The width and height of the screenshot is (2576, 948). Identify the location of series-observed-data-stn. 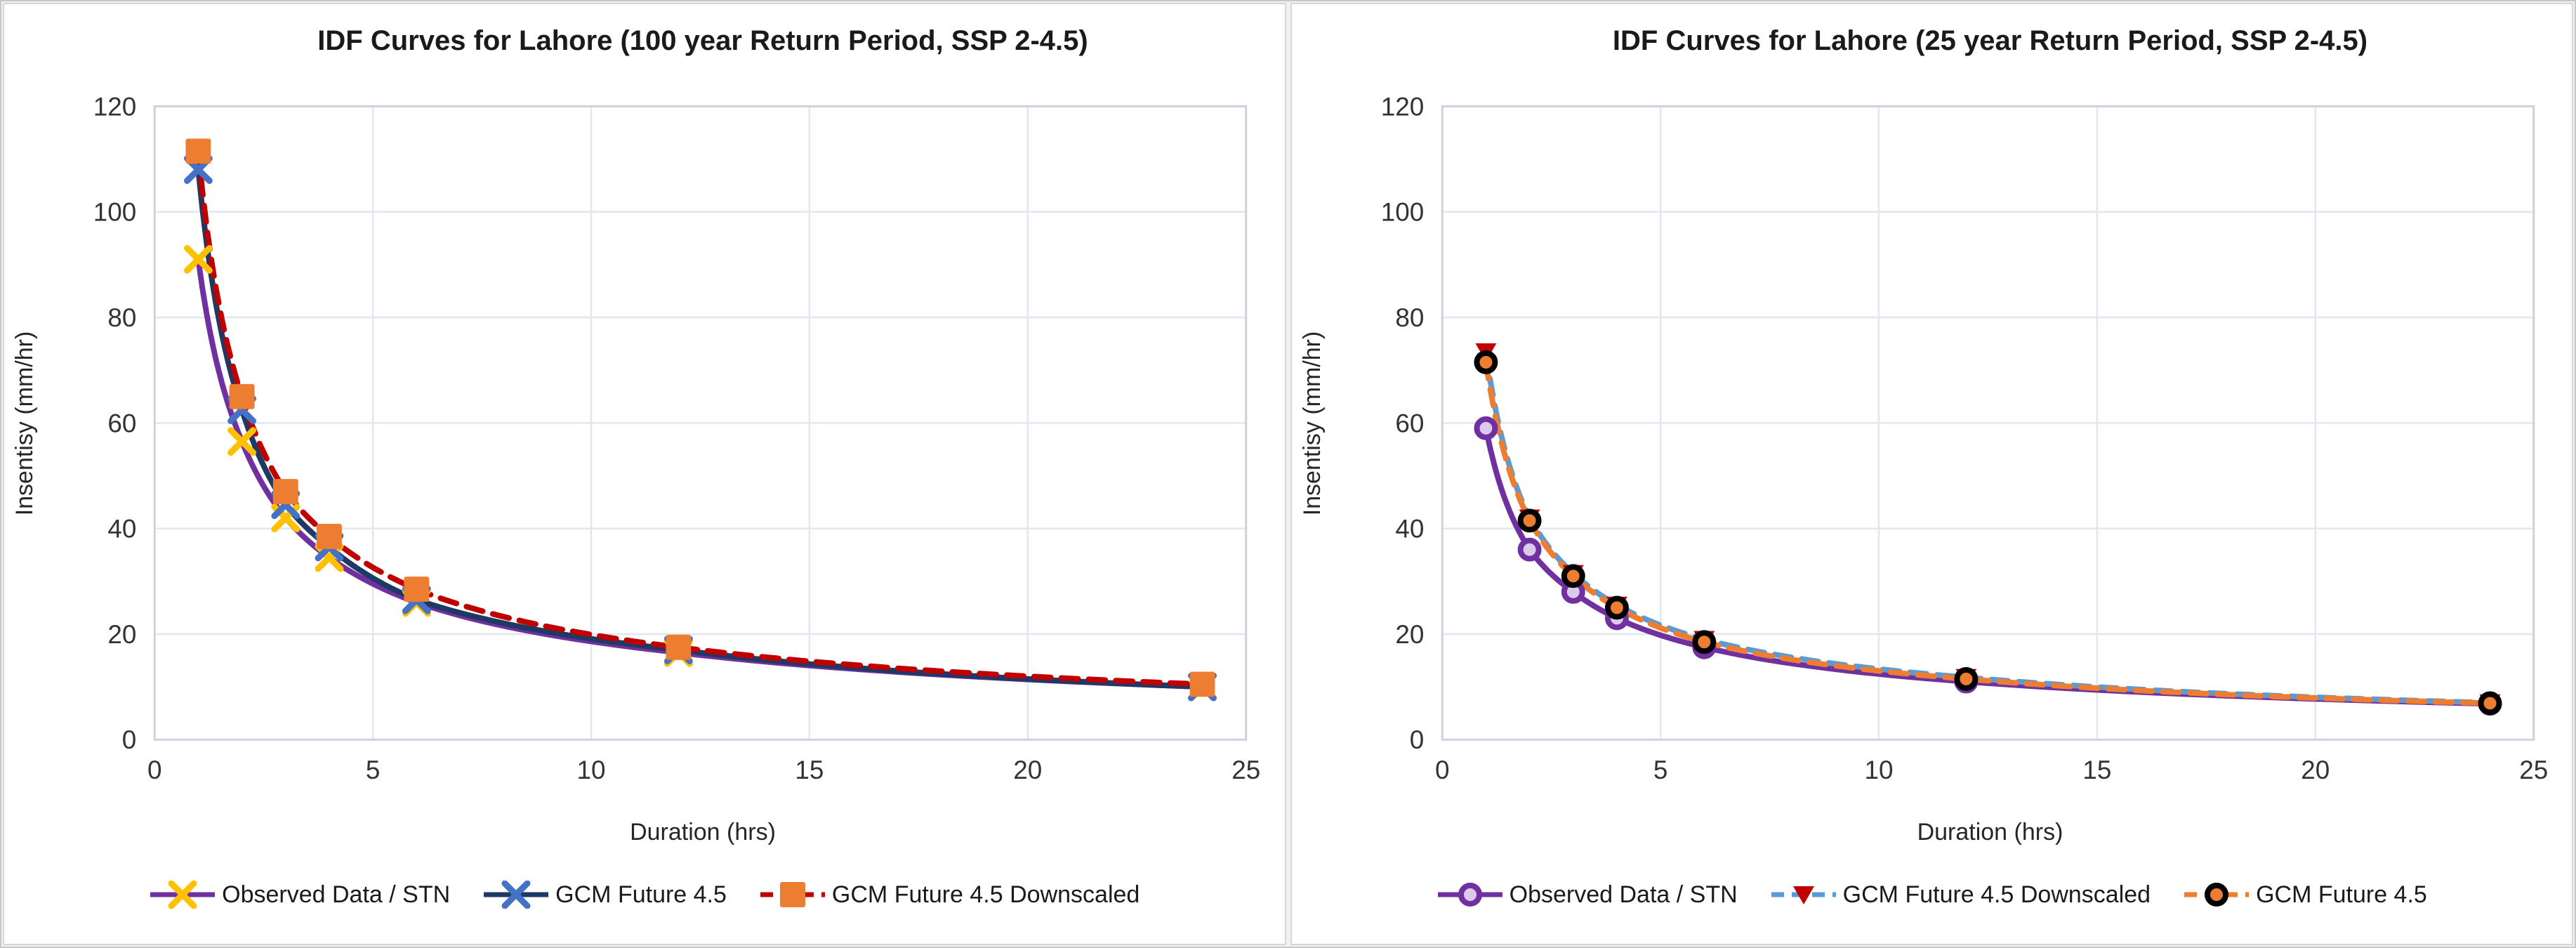
(1987, 566).